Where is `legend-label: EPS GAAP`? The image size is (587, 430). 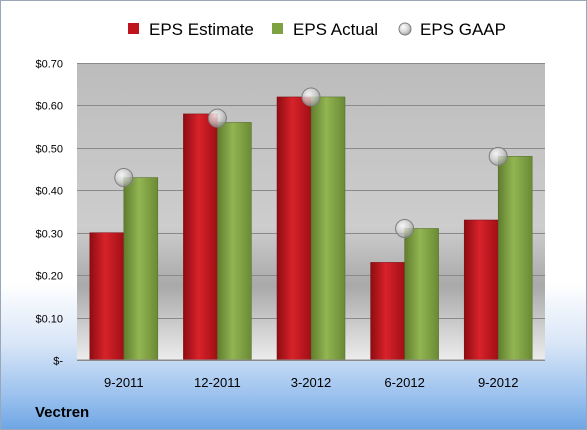
legend-label: EPS GAAP is located at coordinates (463, 29).